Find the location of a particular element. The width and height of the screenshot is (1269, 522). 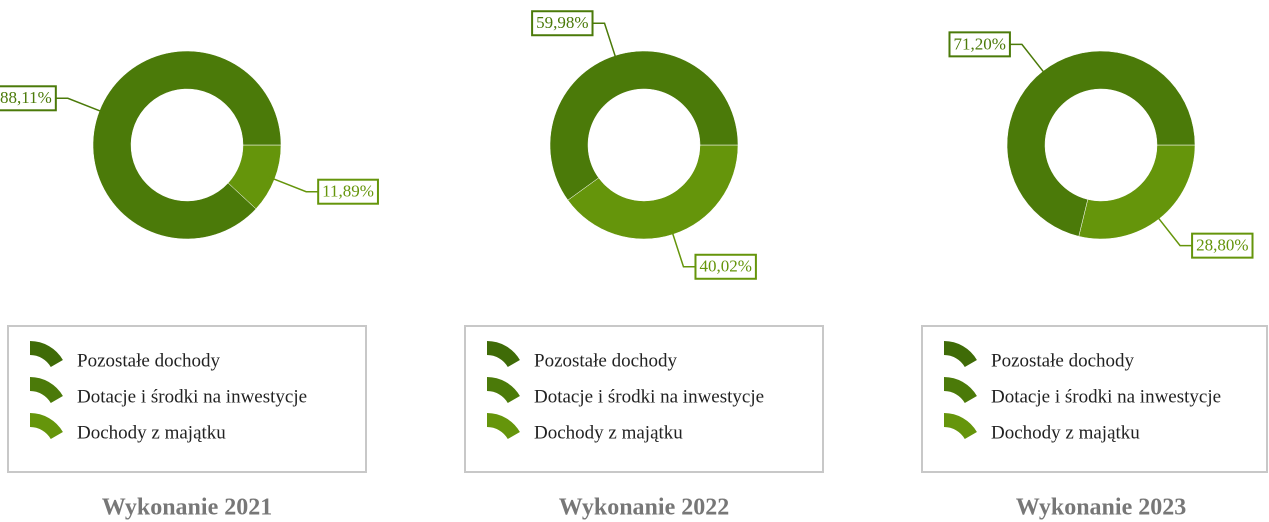

data-label: 11,89% is located at coordinates (348, 191).